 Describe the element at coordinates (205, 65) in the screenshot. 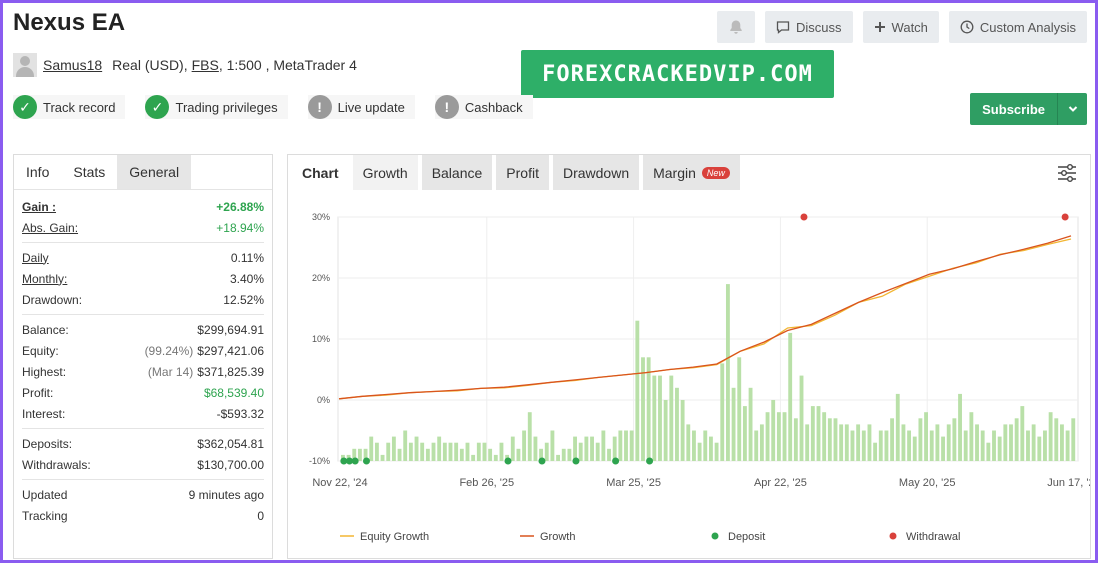

I see `broker-link: FBS` at that location.